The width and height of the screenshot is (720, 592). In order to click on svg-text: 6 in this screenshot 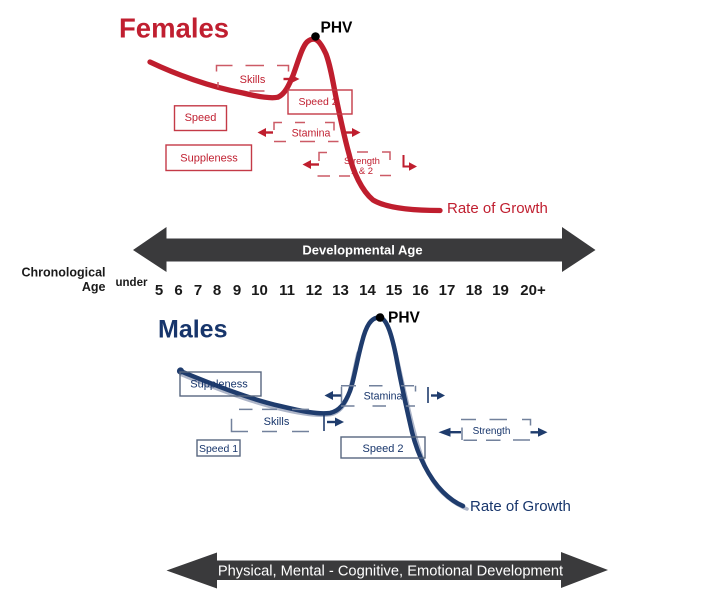, I will do `click(178, 290)`.